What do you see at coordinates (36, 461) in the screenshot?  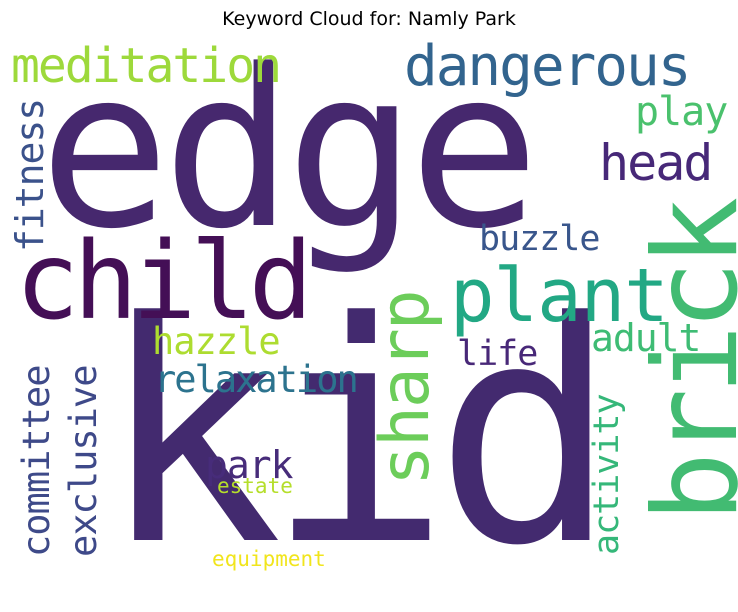 I see `word-committee: committee` at bounding box center [36, 461].